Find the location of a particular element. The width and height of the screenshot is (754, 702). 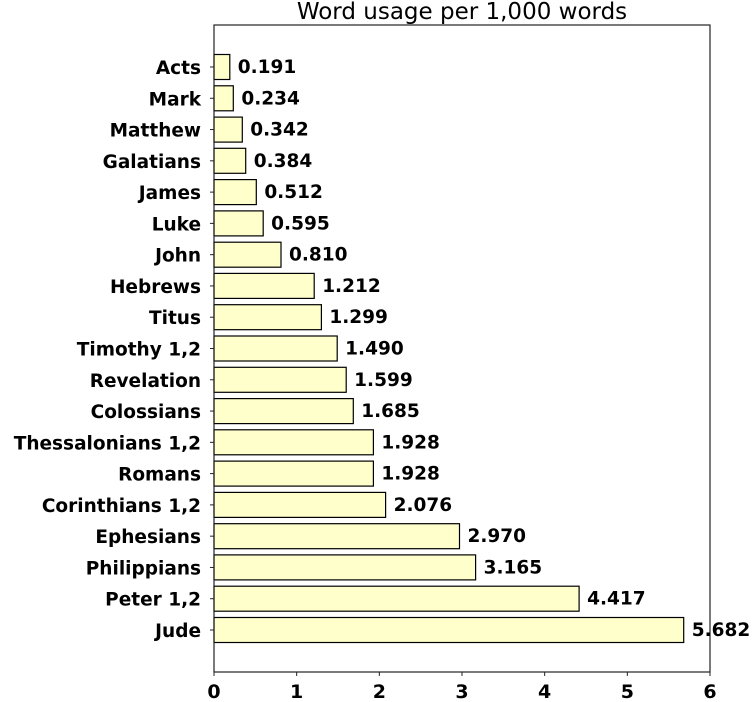

value-label: 3.165 is located at coordinates (513, 567).